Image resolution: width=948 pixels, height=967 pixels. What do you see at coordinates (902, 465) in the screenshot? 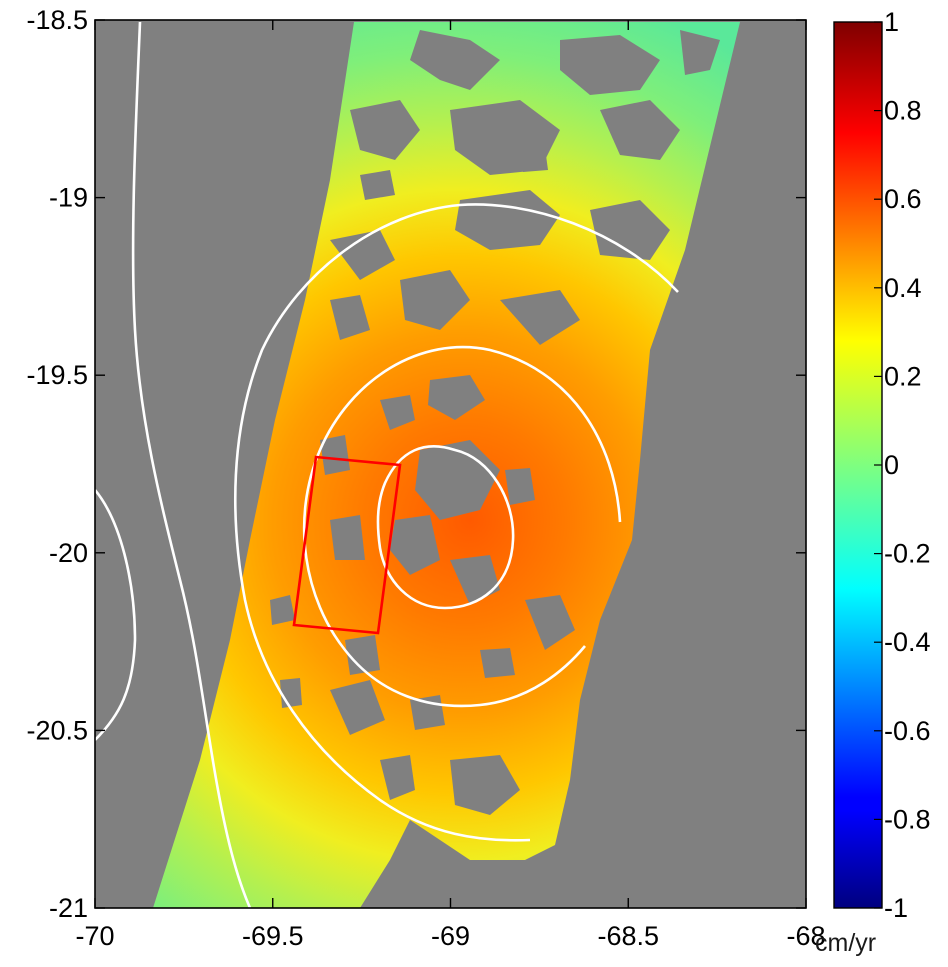
I see `colorbar-ticks: 1 0.8 0.6 0.4 0.2 0 -0.2 -0.4 -0.6 -0.8 -1` at bounding box center [902, 465].